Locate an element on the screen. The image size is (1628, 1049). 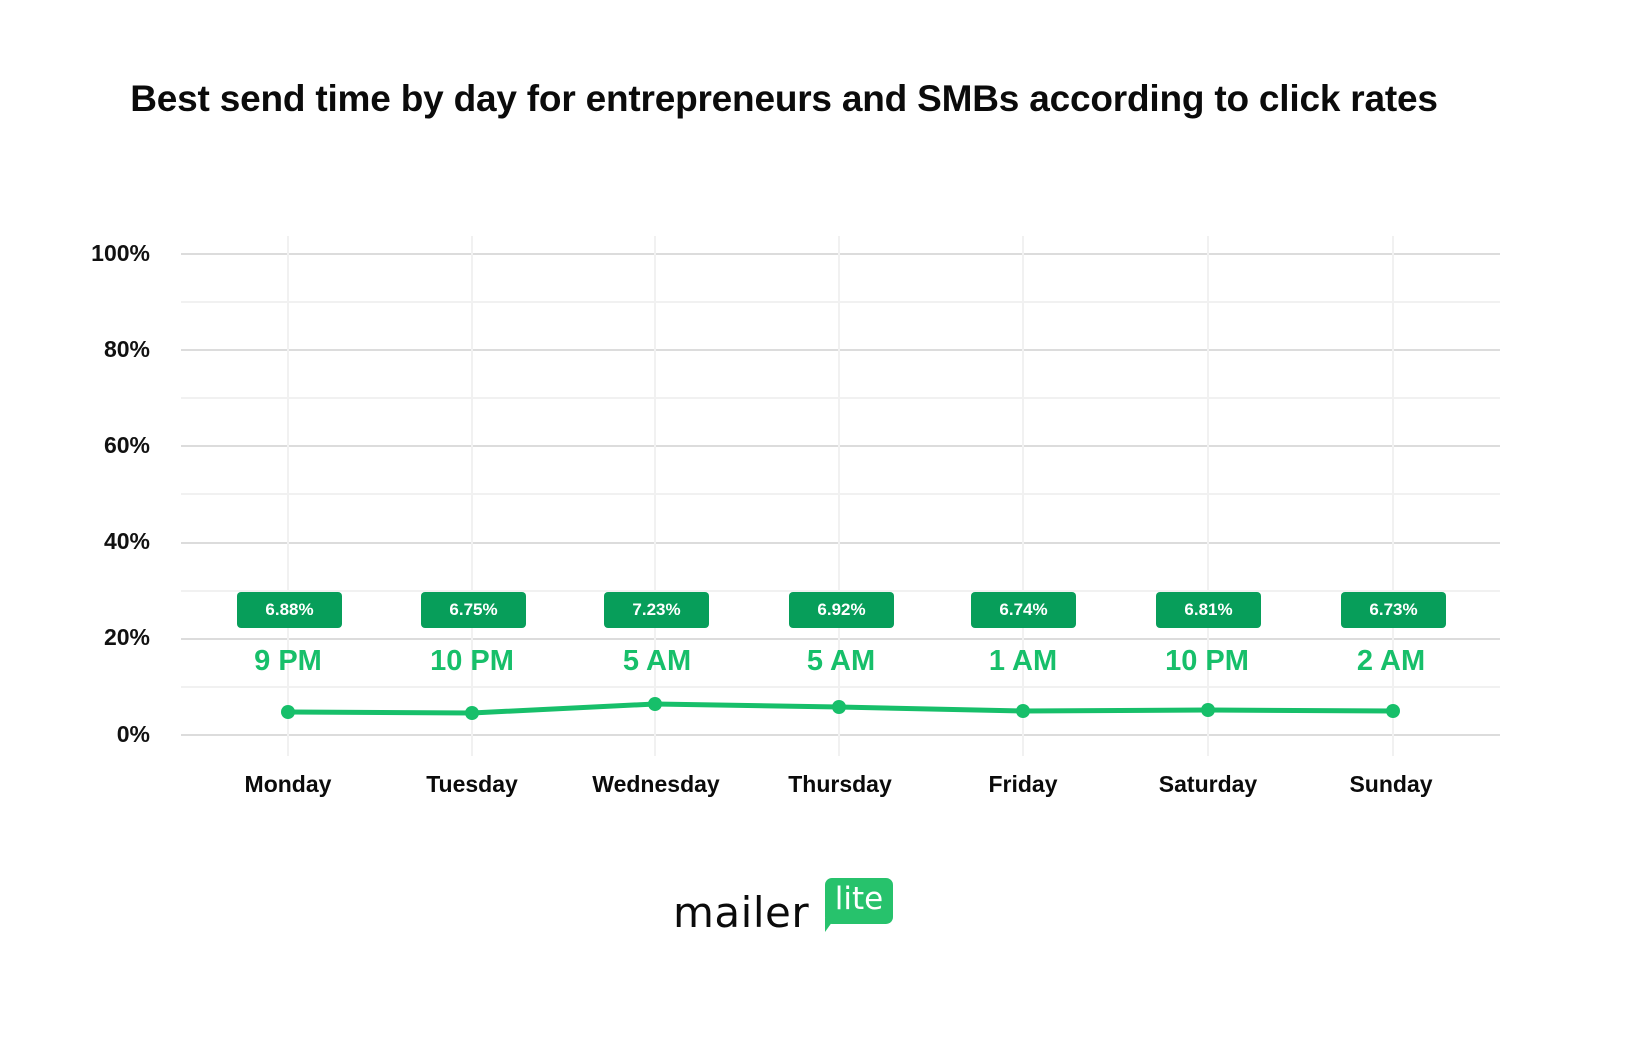
value-badge: 7.23% is located at coordinates (656, 610).